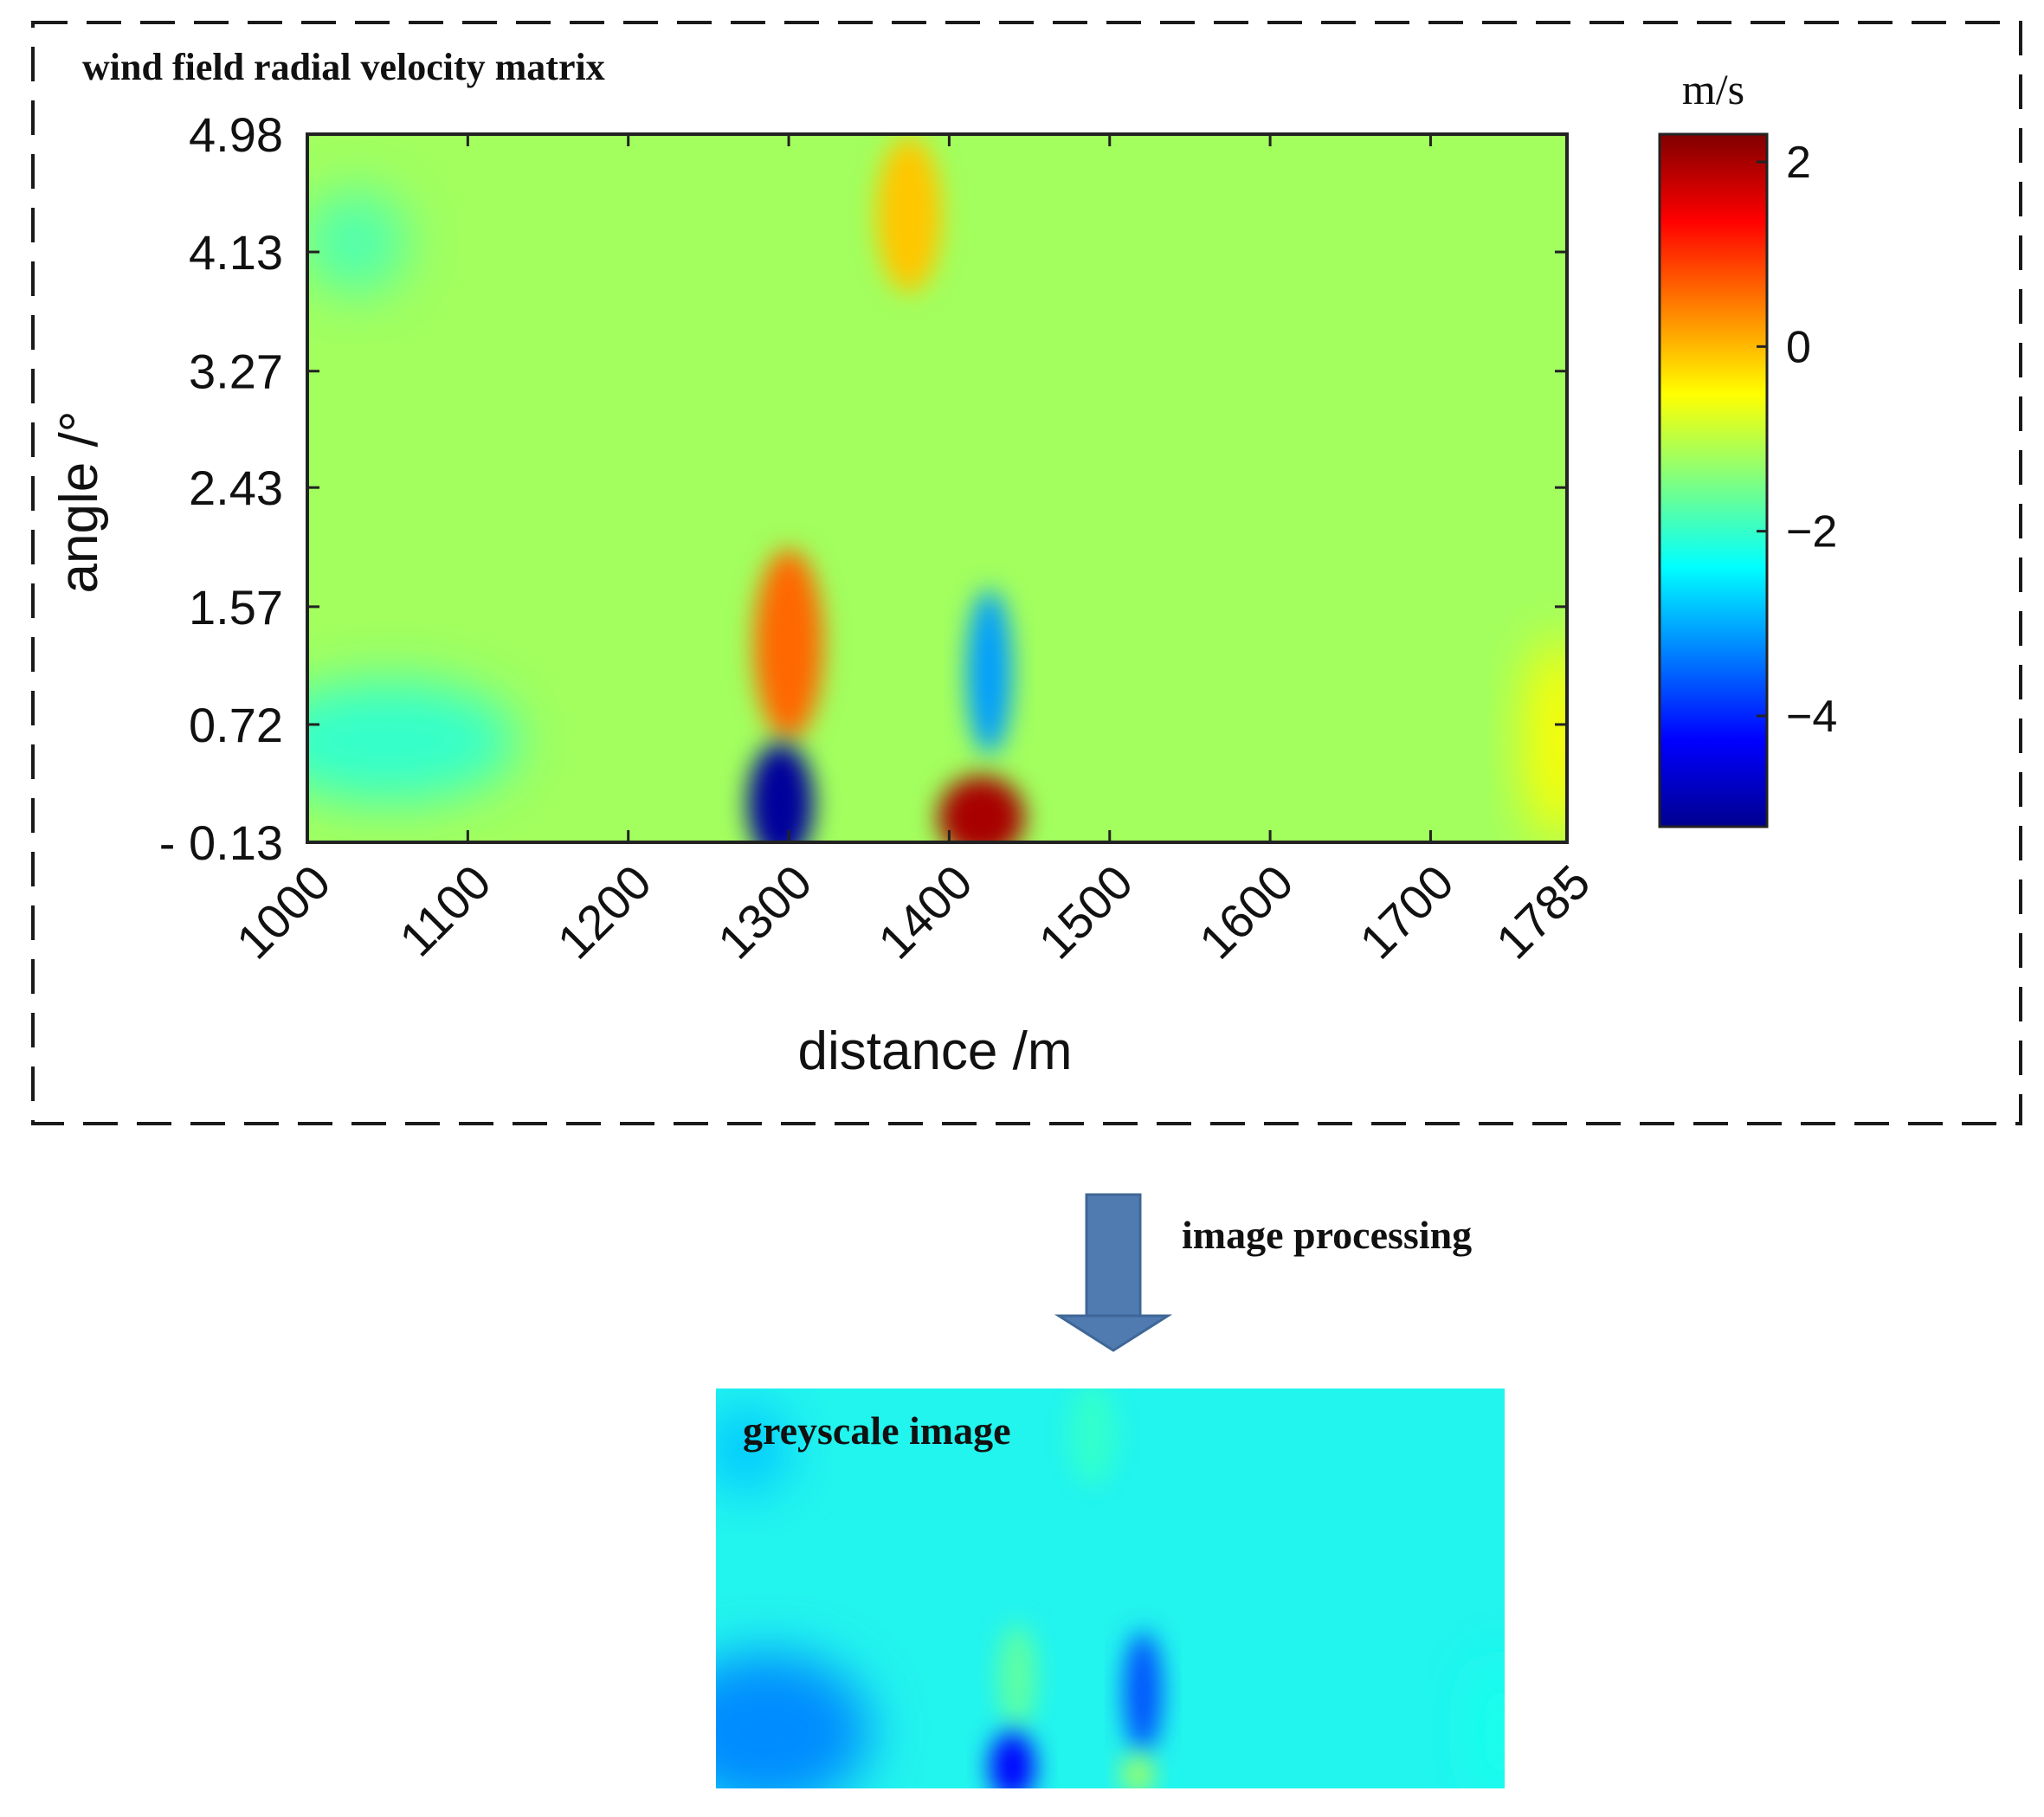  What do you see at coordinates (793, 1720) in the screenshot?
I see `greyscale-feature-left-low-region` at bounding box center [793, 1720].